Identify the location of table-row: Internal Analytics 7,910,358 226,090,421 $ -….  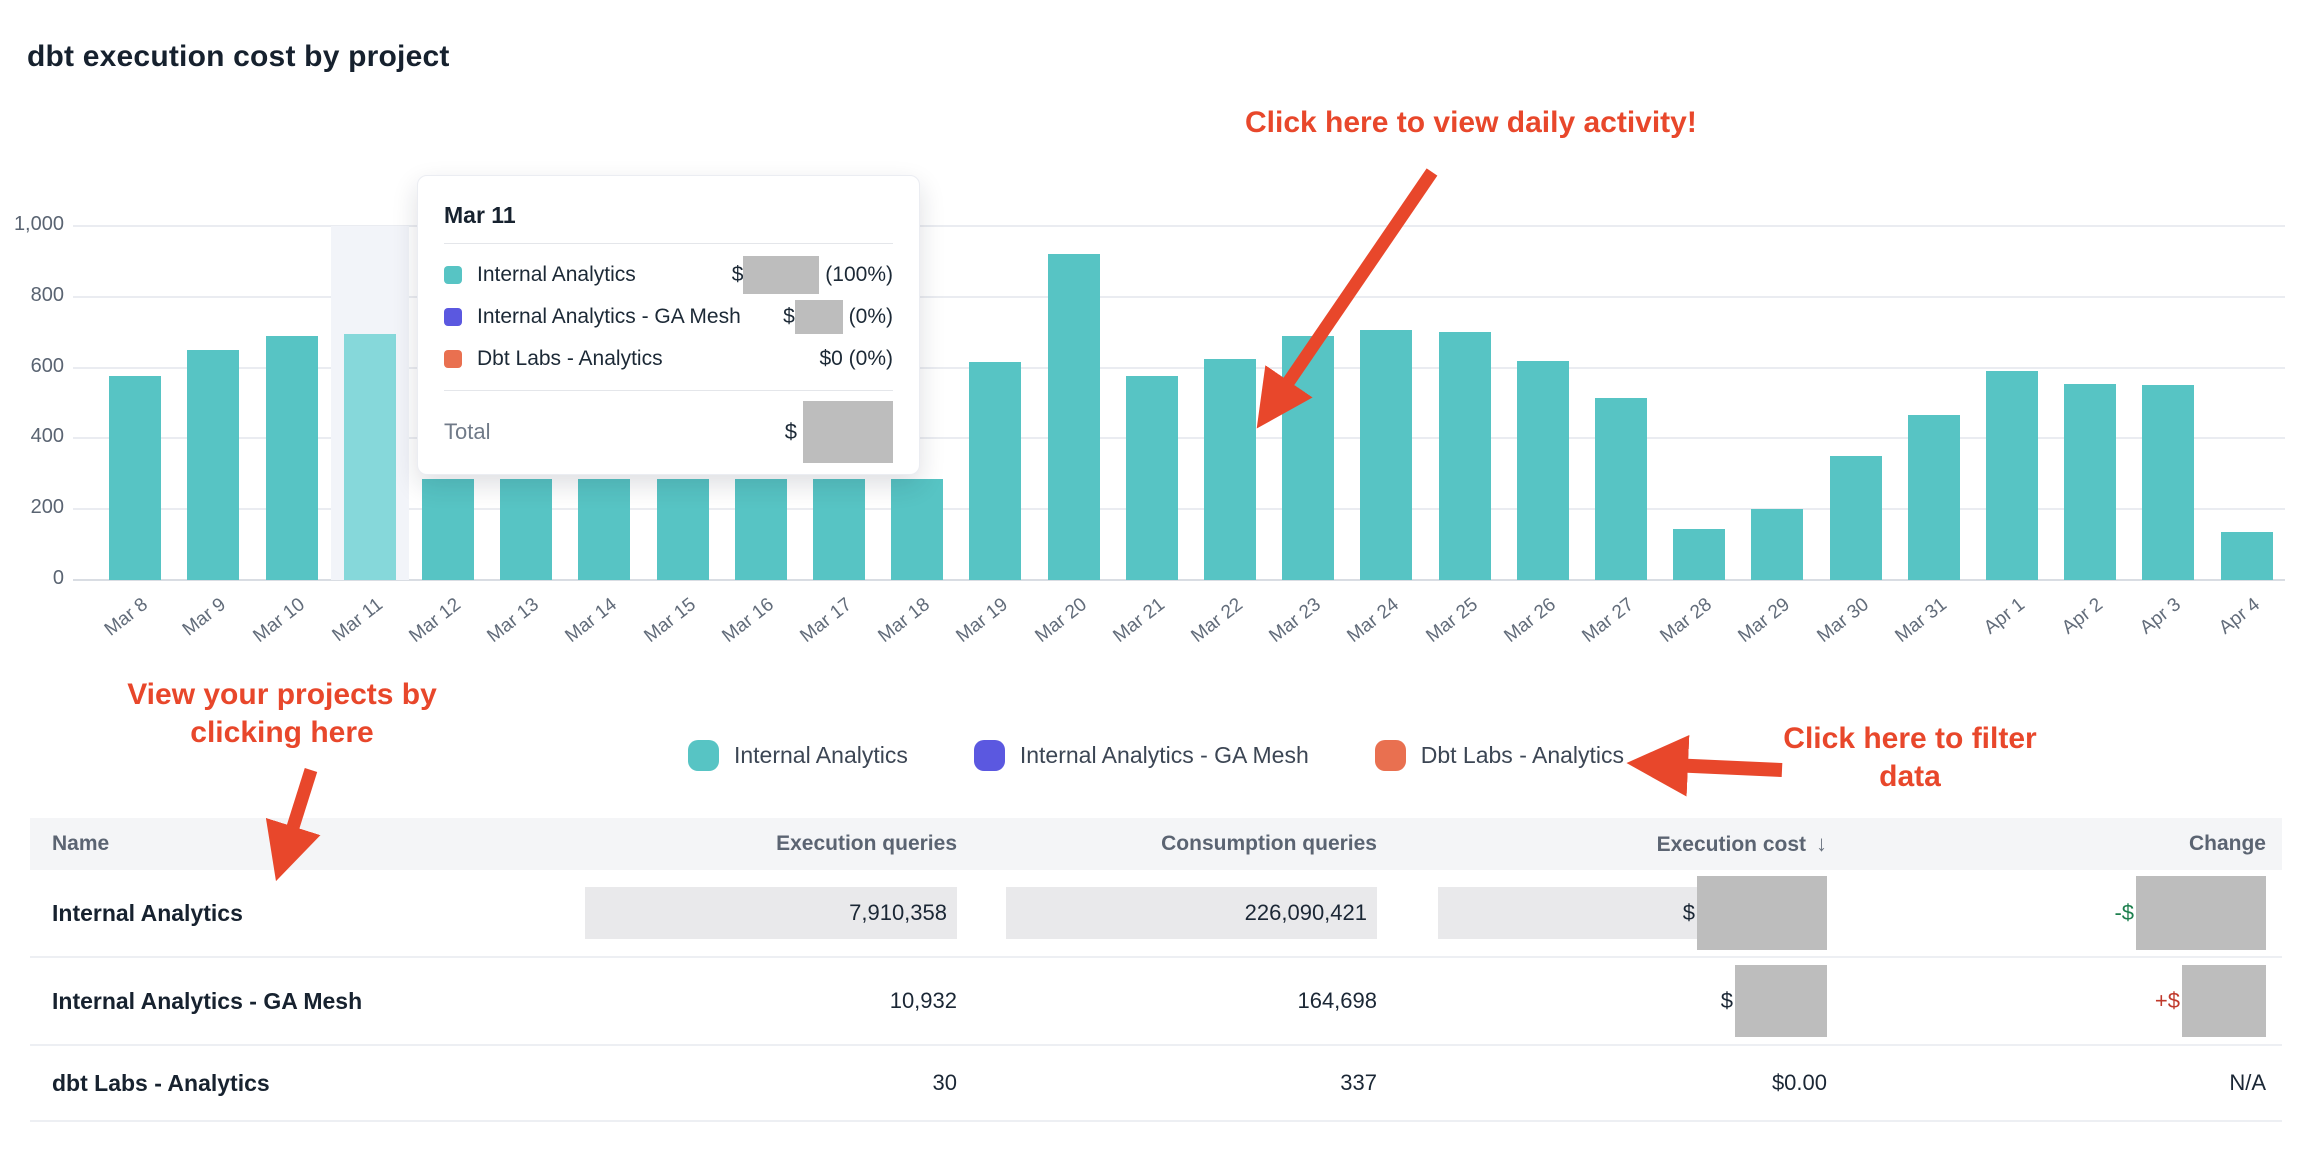
(1156, 914).